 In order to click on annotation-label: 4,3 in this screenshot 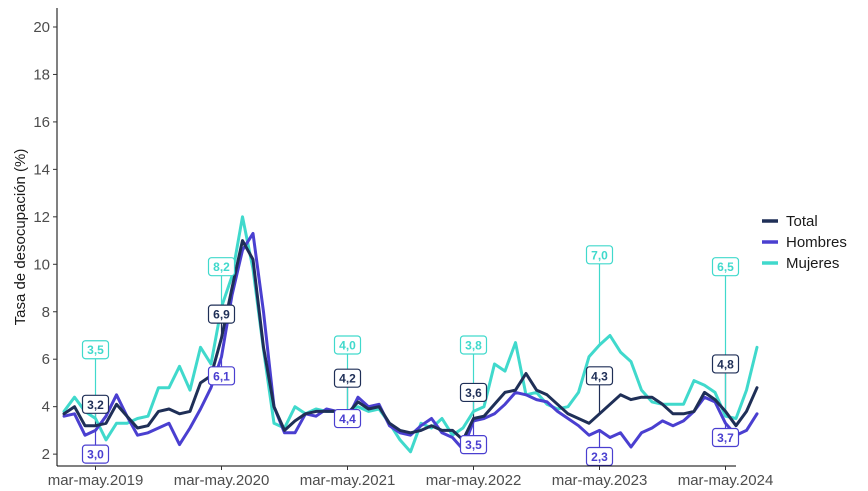, I will do `click(599, 376)`.